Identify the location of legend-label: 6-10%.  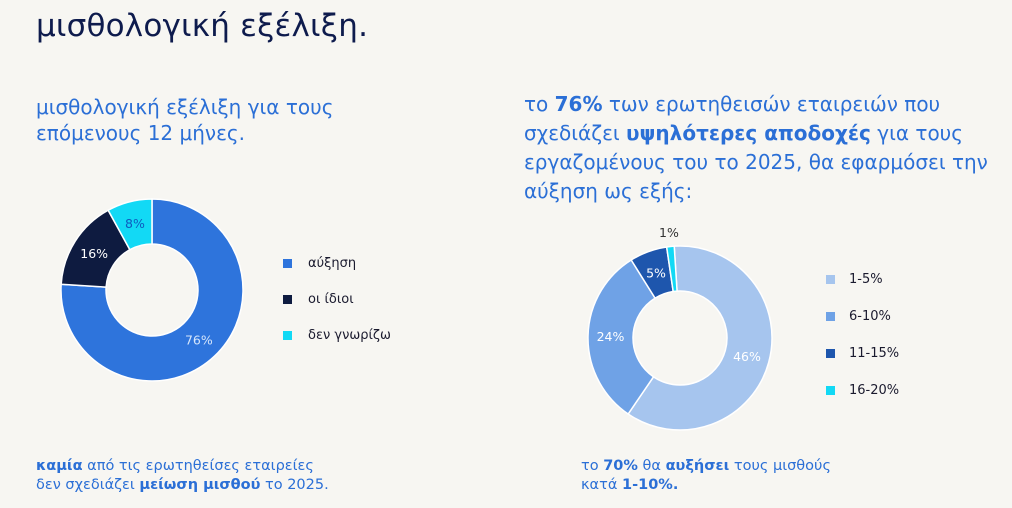
(870, 316).